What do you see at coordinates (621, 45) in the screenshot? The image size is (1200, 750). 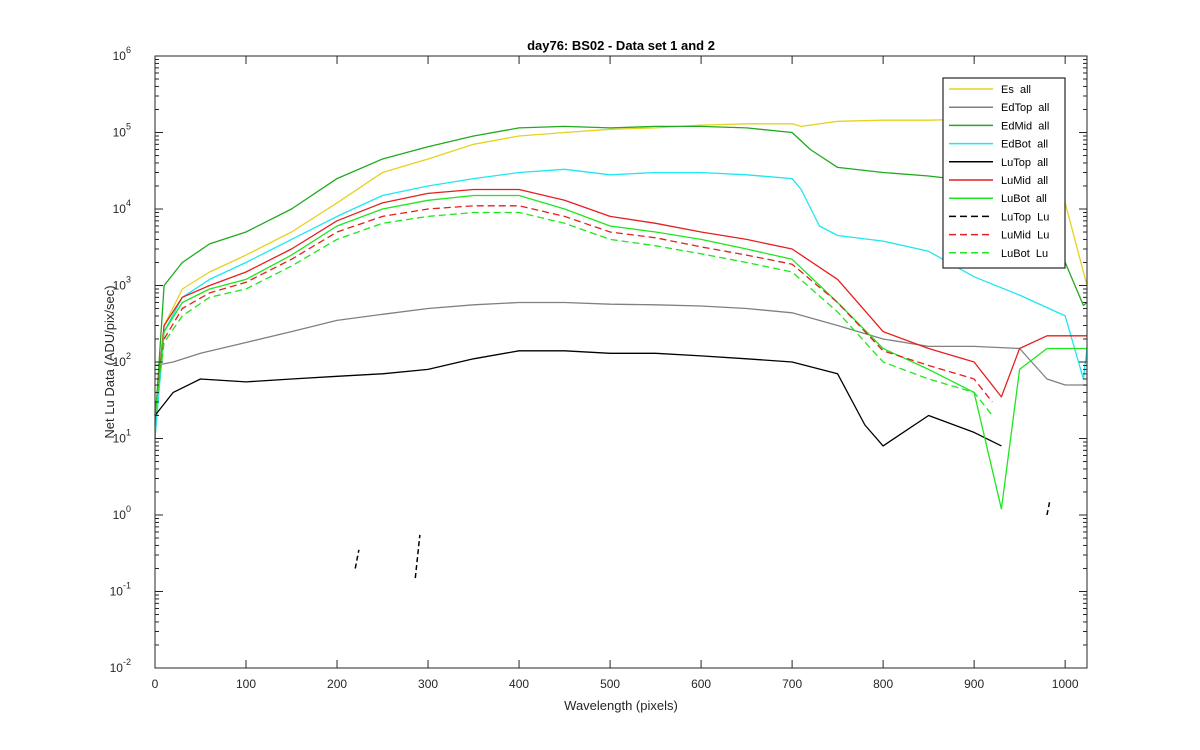 I see `chart-title: day76: BS02 - Data set 1 and 2` at bounding box center [621, 45].